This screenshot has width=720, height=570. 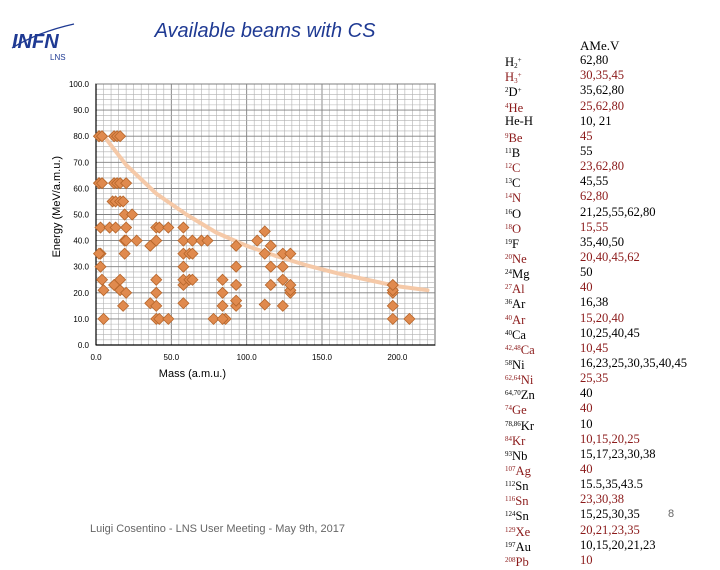 I want to click on y-tick-label: 70.0, so click(x=81, y=162).